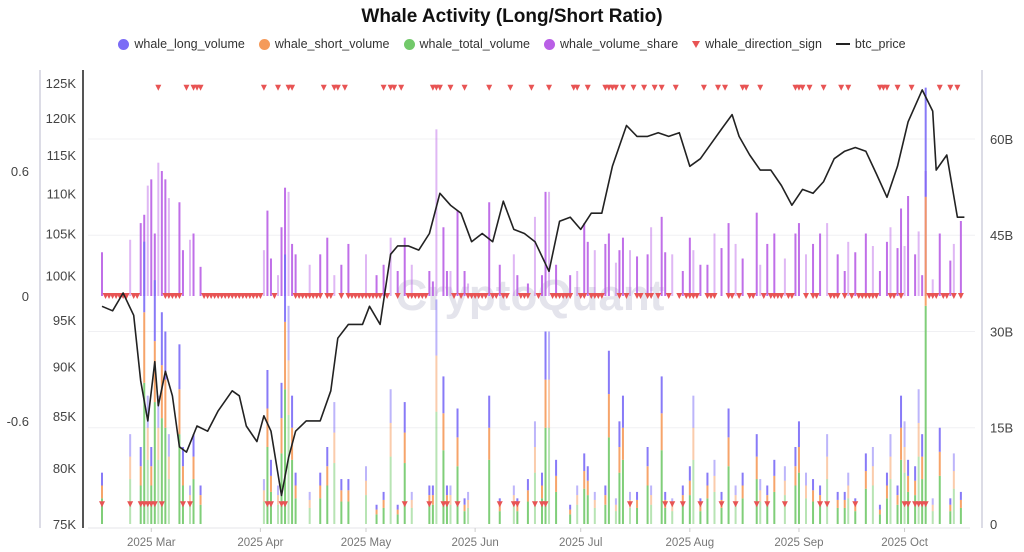  Describe the element at coordinates (189, 44) in the screenshot. I see `legend-label: whale_long_volume` at that location.